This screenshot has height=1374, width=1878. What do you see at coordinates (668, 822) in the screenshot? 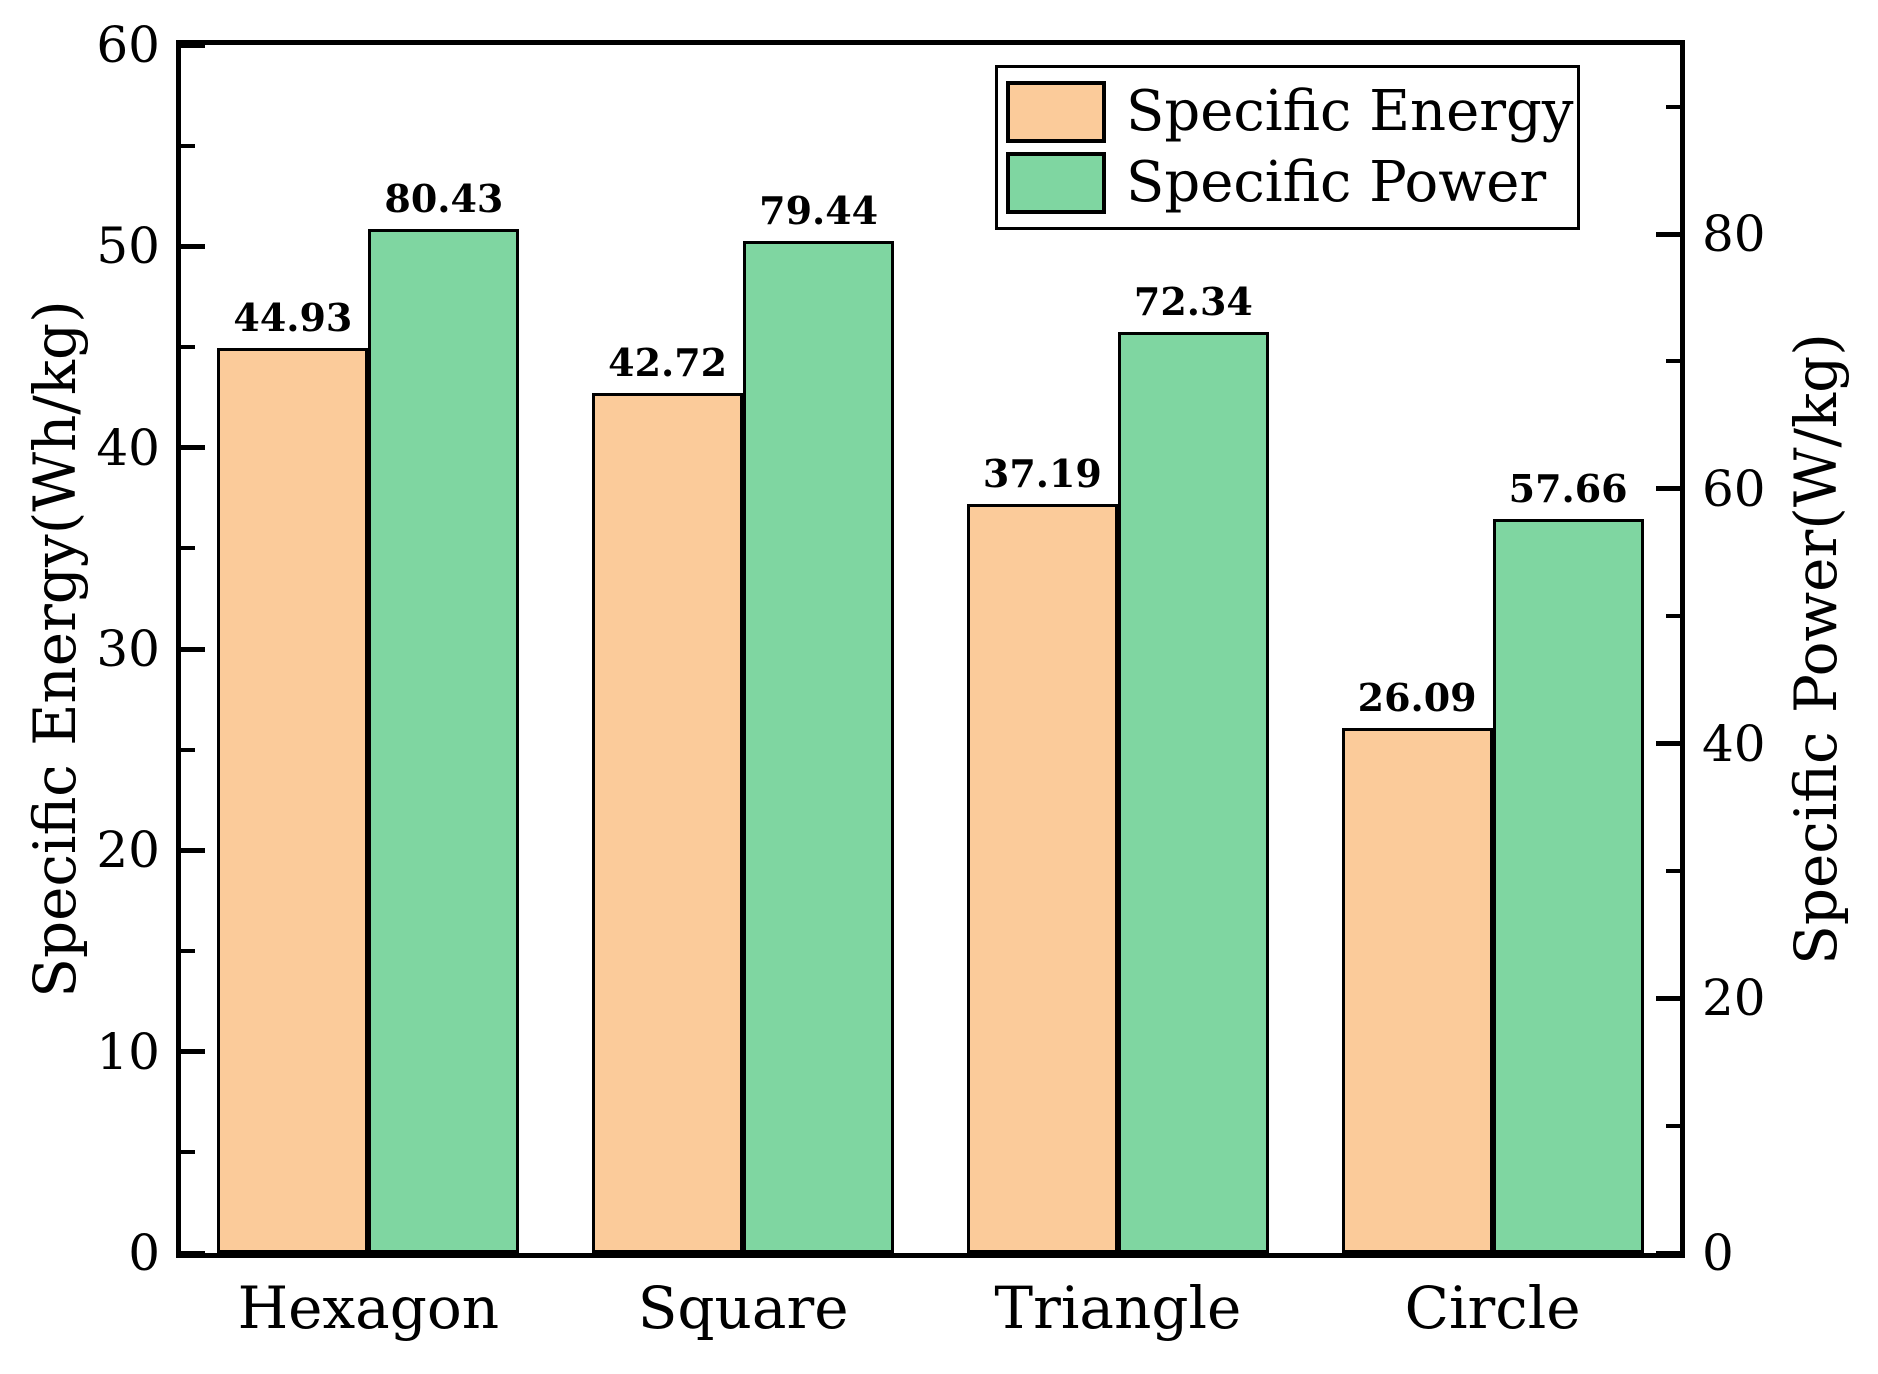
I see `bar-square-specific-energy` at bounding box center [668, 822].